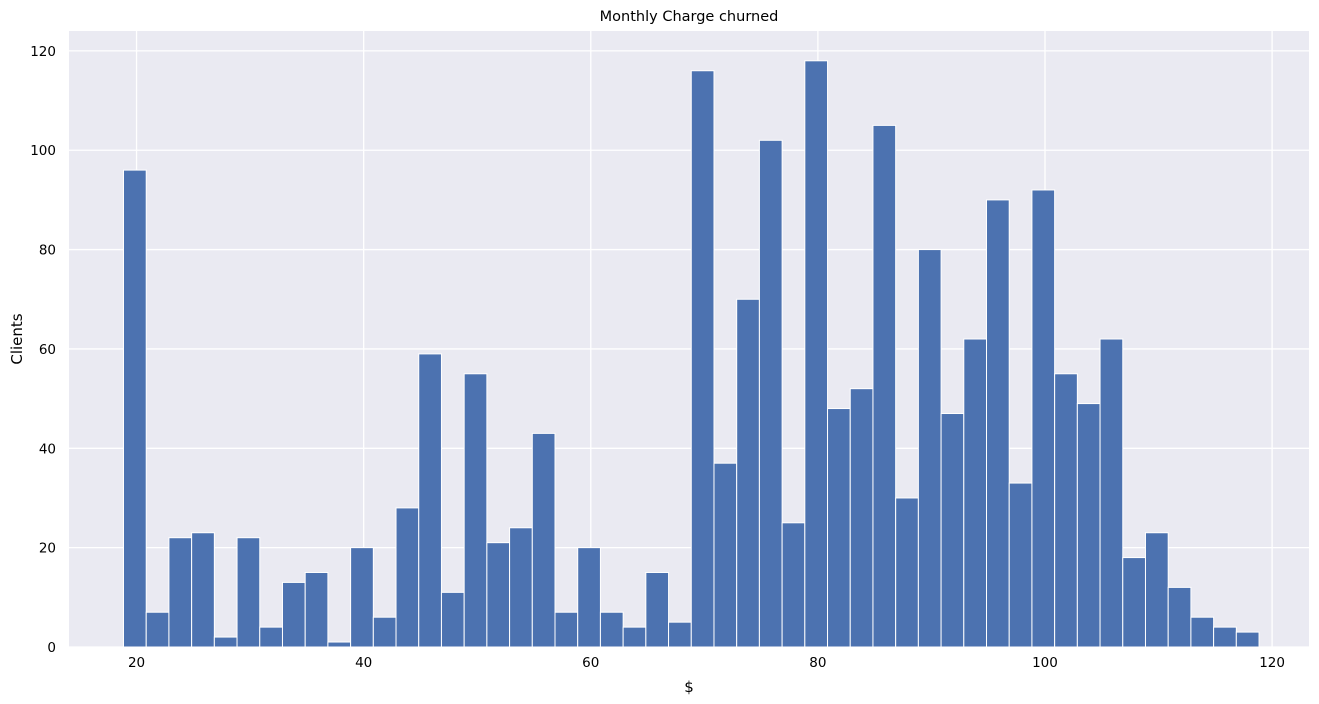 This screenshot has height=704, width=1319. What do you see at coordinates (47, 549) in the screenshot?
I see `y-tick-label: 20` at bounding box center [47, 549].